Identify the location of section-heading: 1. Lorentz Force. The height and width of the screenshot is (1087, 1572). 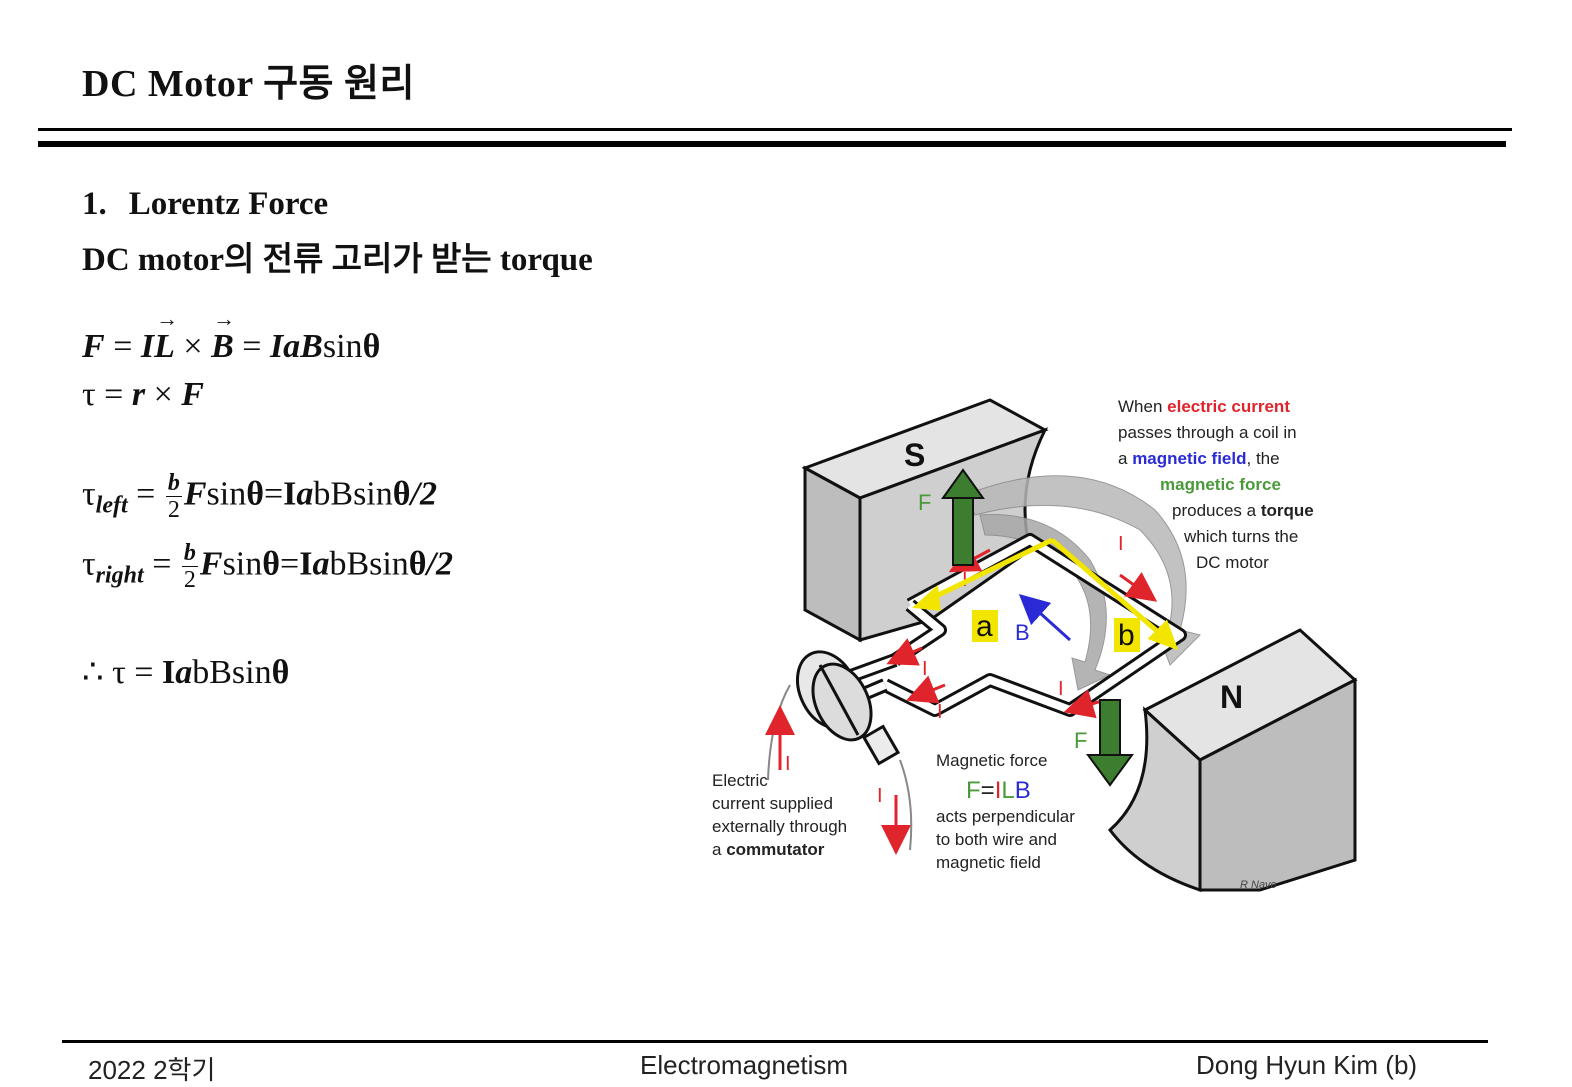
(205, 204).